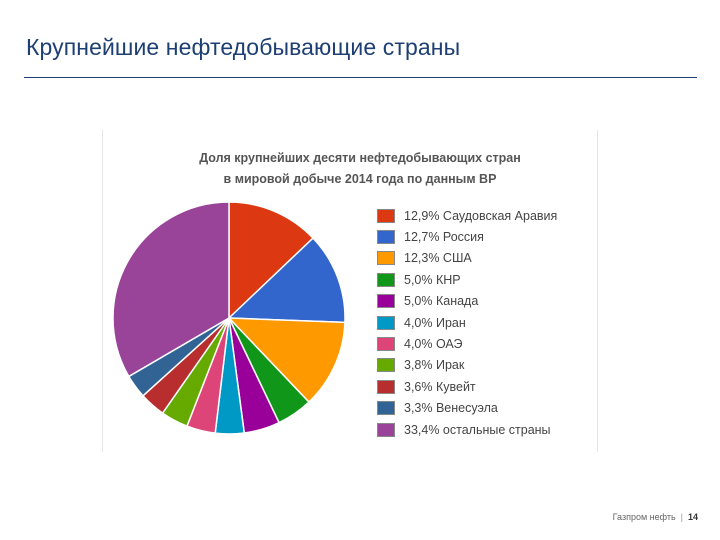 The height and width of the screenshot is (540, 720). What do you see at coordinates (489, 386) in the screenshot?
I see `legend-item-8: 3,6% Кувейт` at bounding box center [489, 386].